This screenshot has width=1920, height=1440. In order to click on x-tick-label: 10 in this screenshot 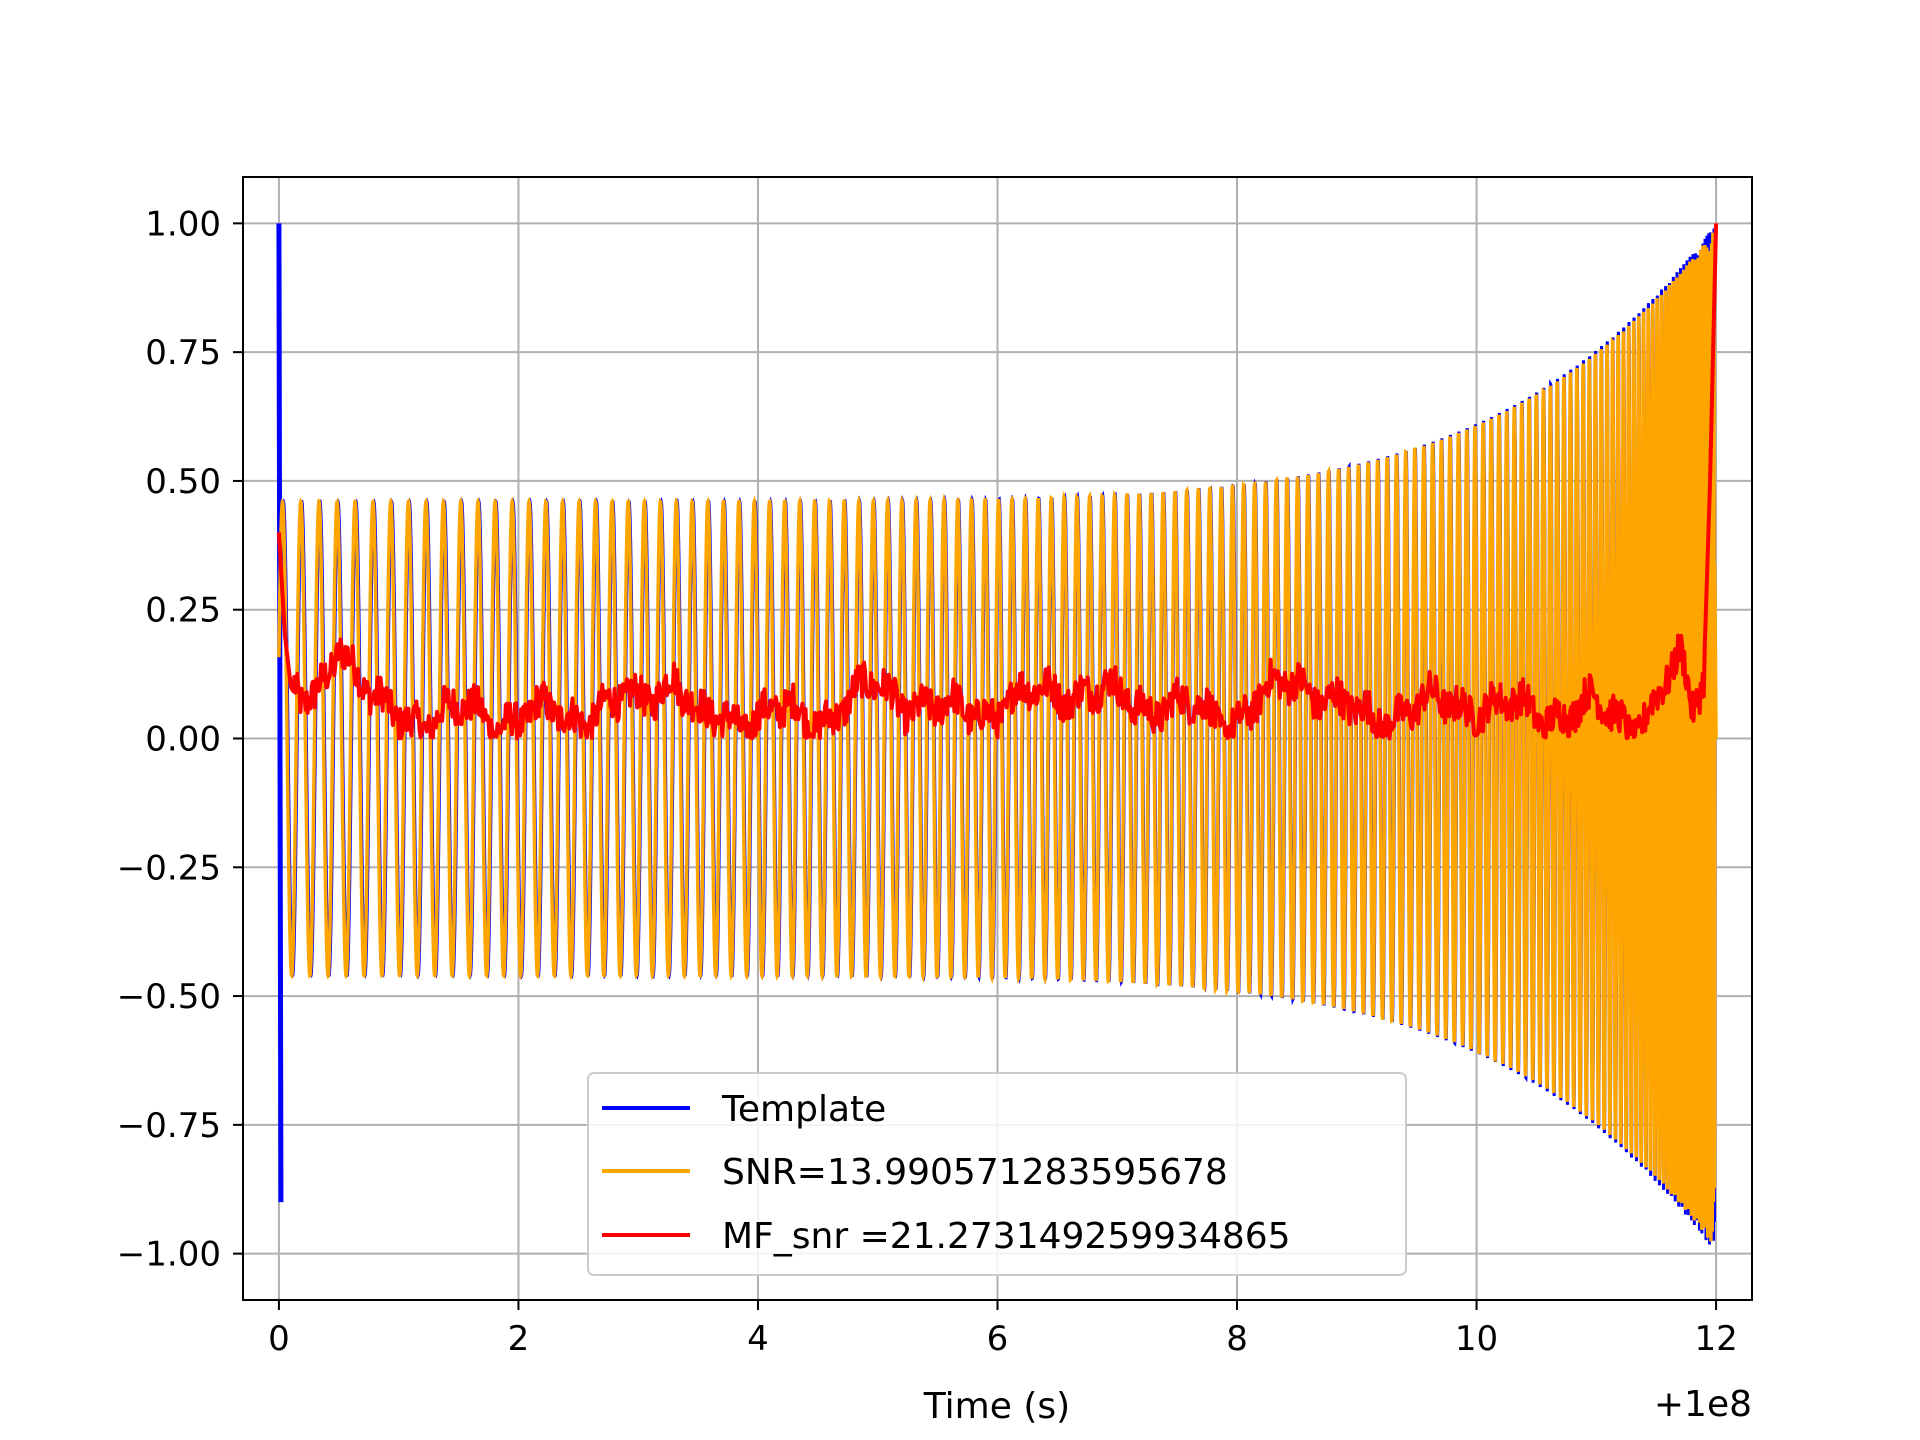, I will do `click(1476, 1339)`.